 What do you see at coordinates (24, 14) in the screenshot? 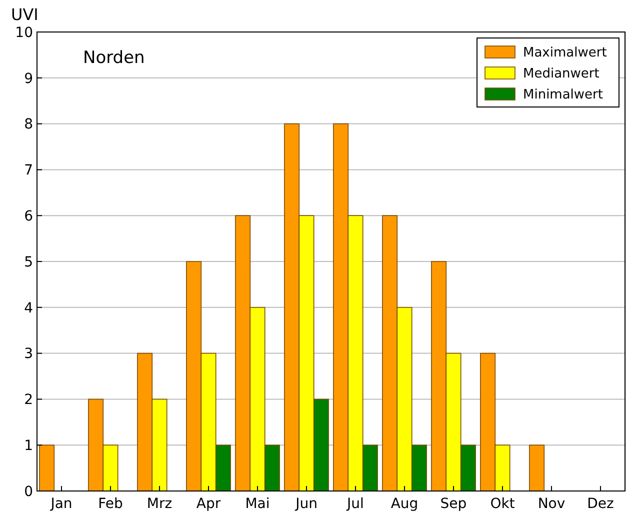
I see `y-axis-title: UVI` at bounding box center [24, 14].